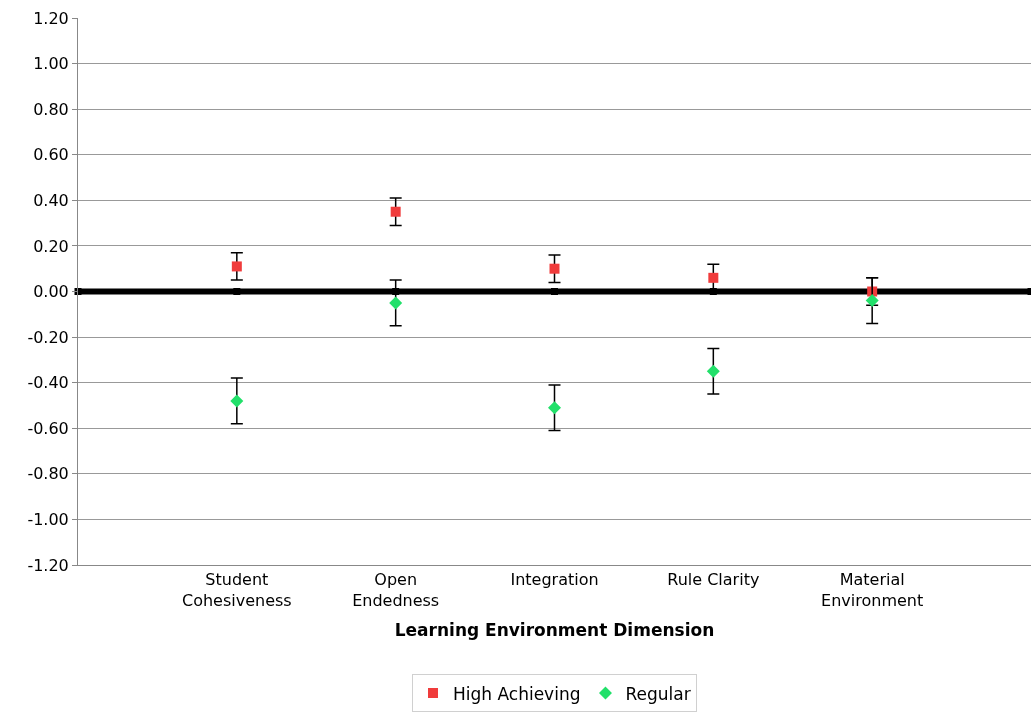 Image resolution: width=1031 pixels, height=713 pixels. Describe the element at coordinates (51, 109) in the screenshot. I see `y-tick-label: 0.80` at that location.